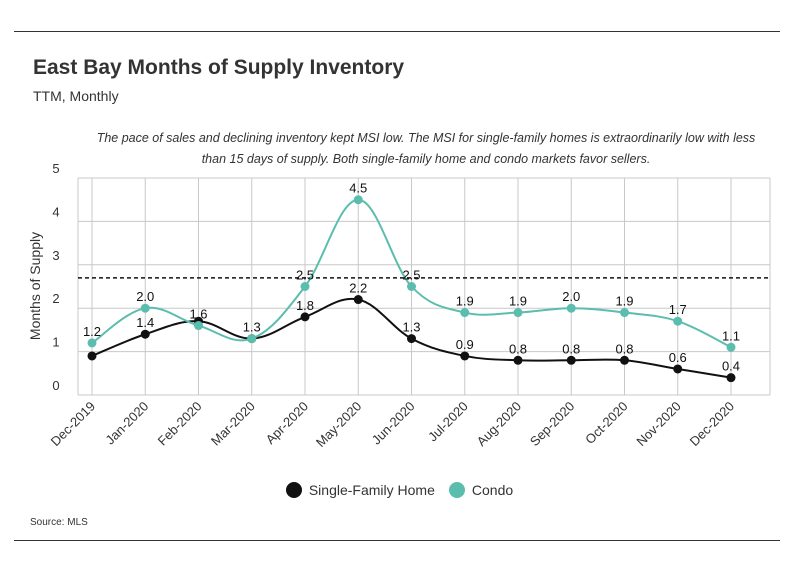 This screenshot has width=799, height=575. I want to click on data-label-condo-Jun-2020: 2.5, so click(411, 275).